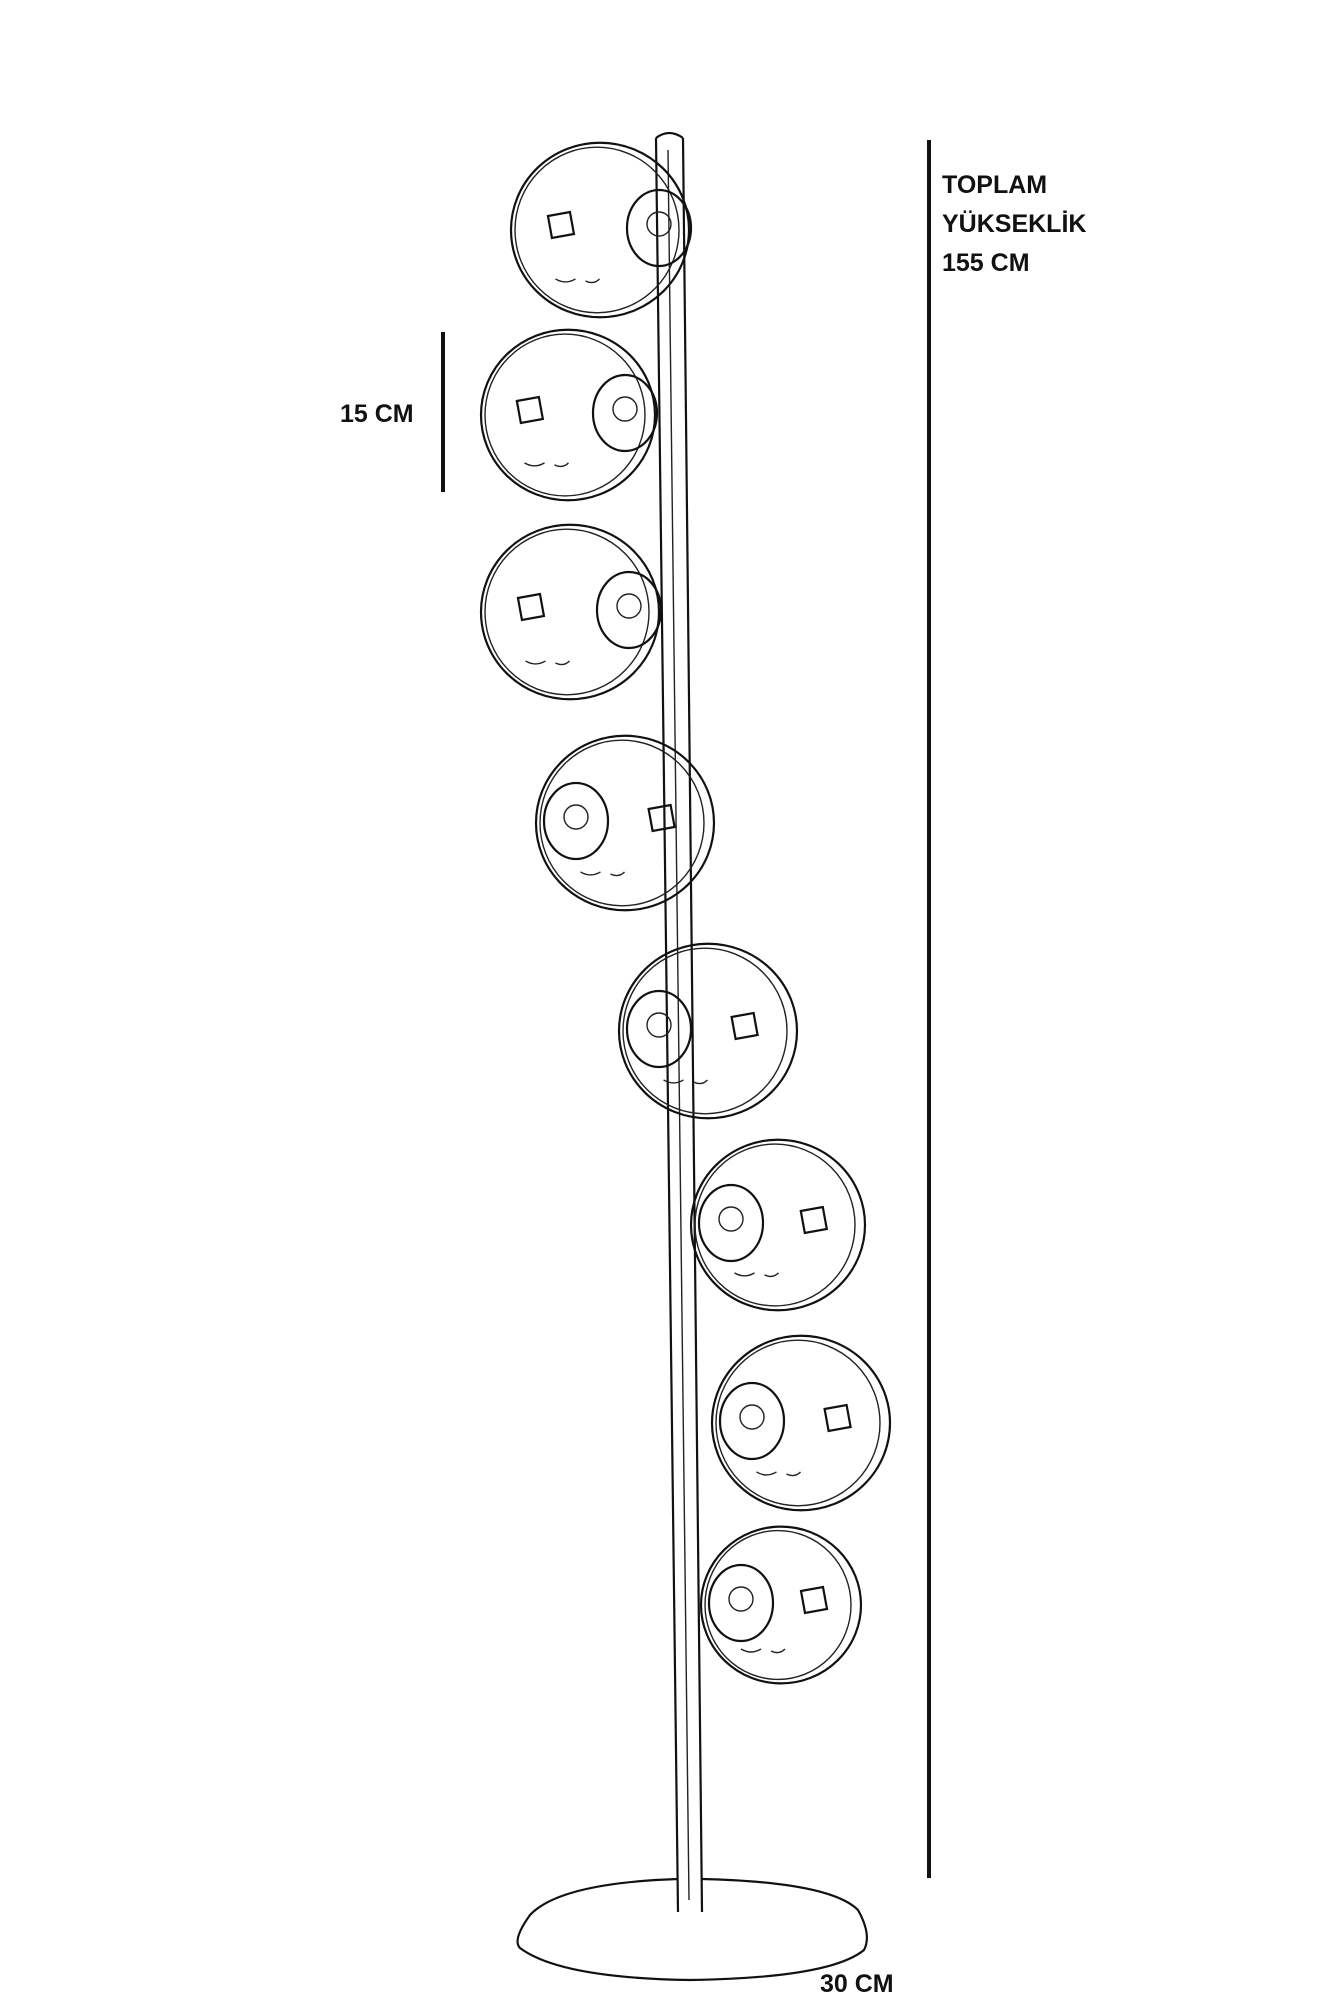 This screenshot has width=1332, height=2004. Describe the element at coordinates (995, 185) in the screenshot. I see `total-height-line-1: TOPLAM` at that location.